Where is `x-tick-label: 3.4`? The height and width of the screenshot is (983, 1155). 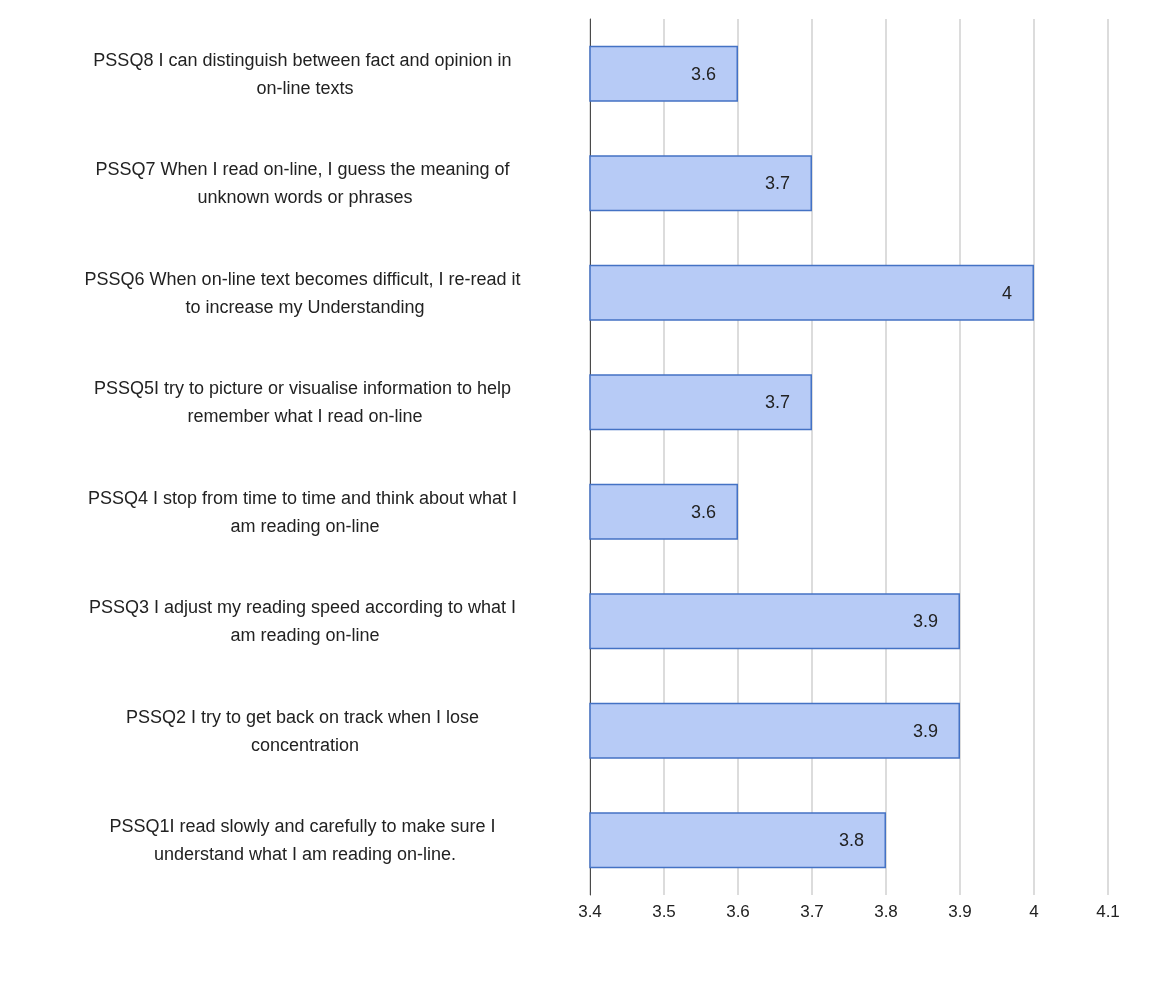 x-tick-label: 3.4 is located at coordinates (590, 911).